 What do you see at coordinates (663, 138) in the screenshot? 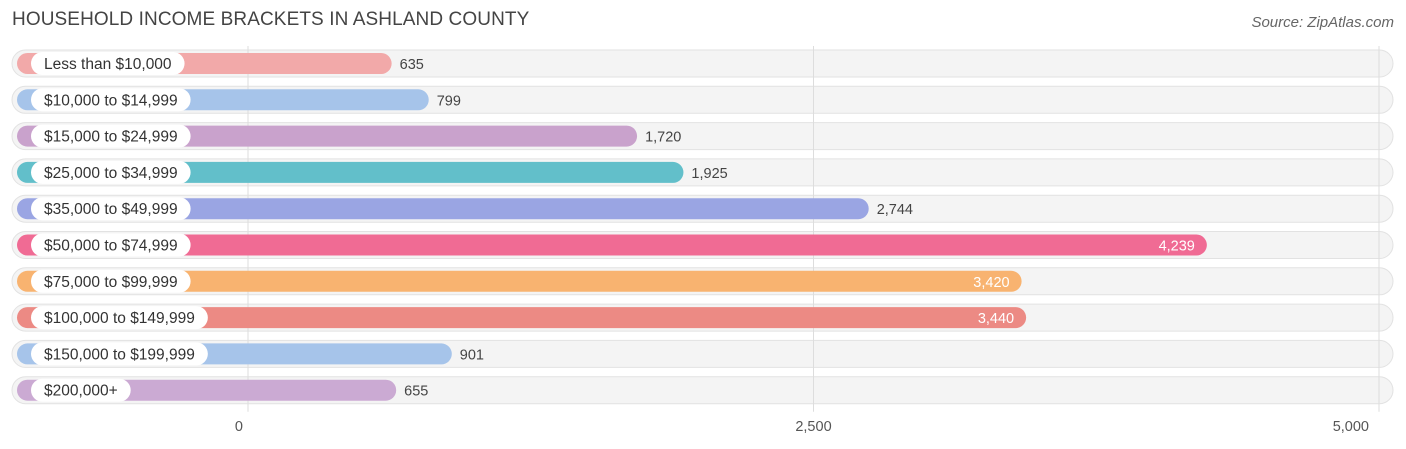
I see `value-label: 1,720` at bounding box center [663, 138].